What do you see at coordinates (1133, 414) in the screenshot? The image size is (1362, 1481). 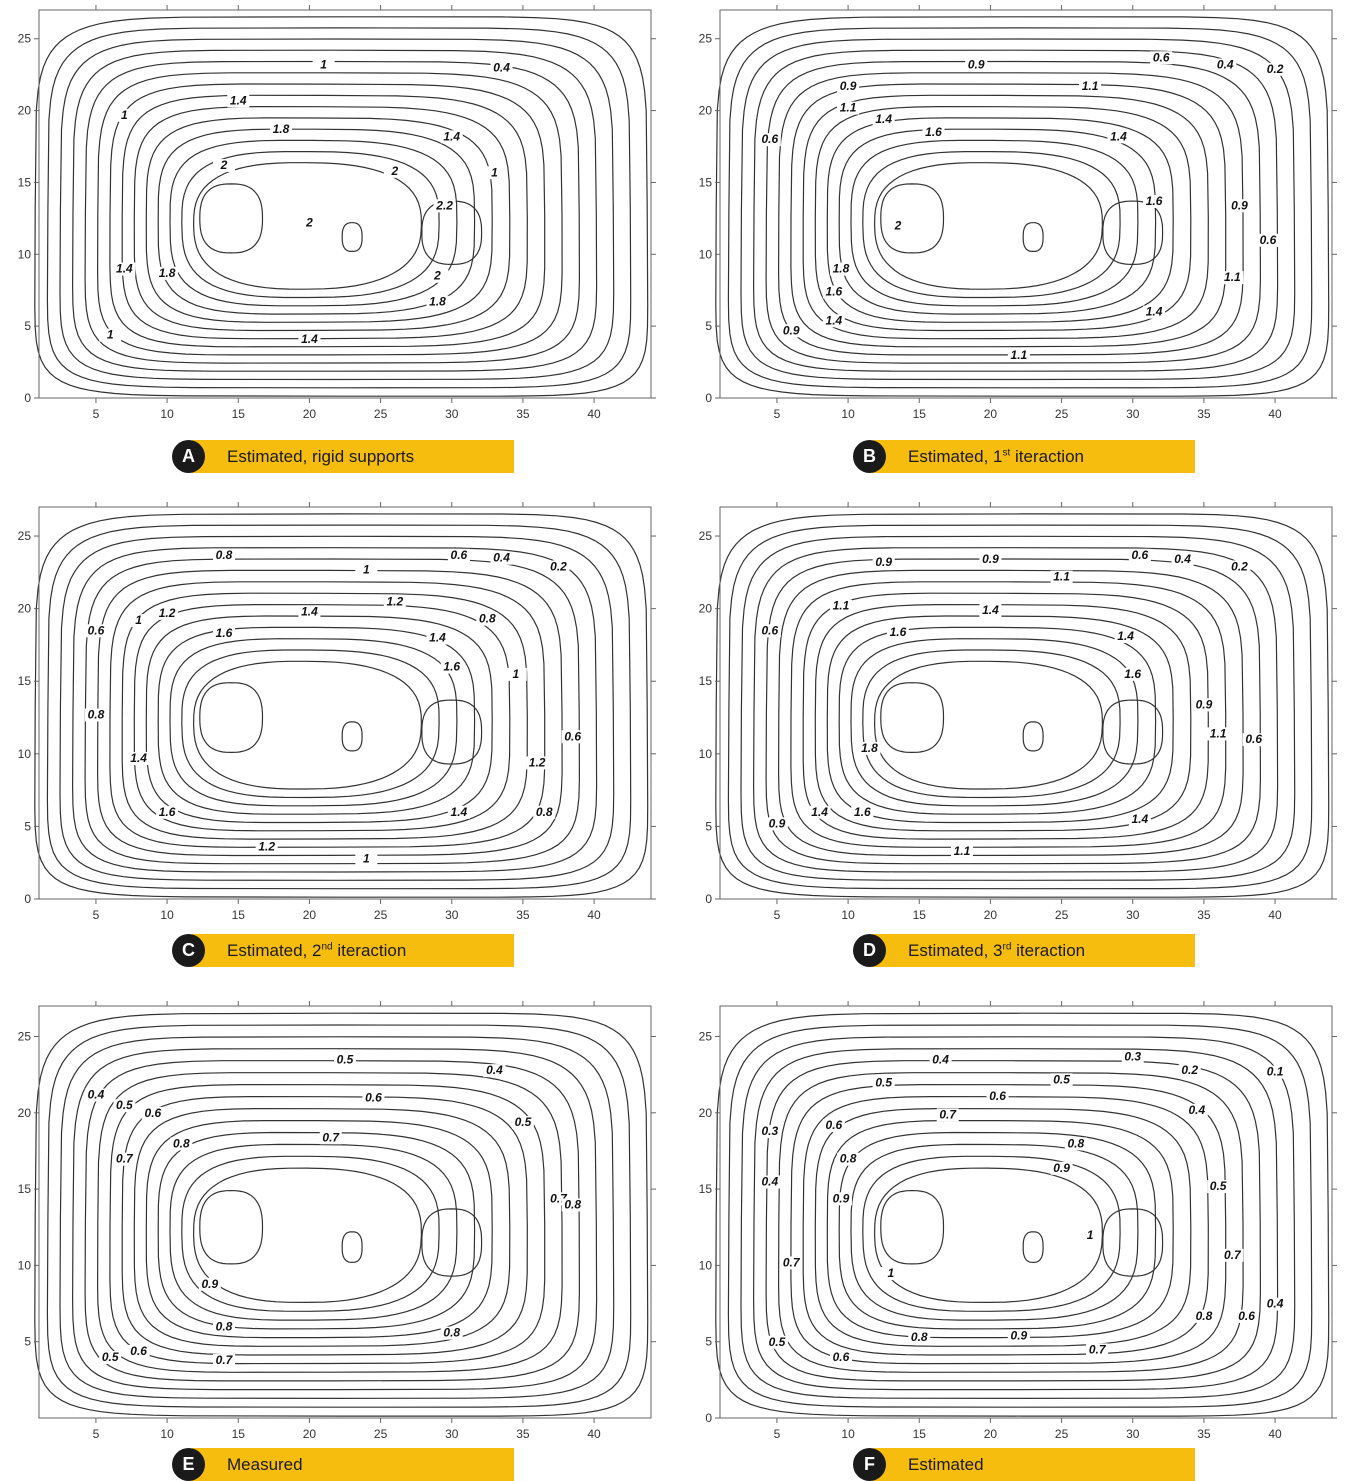 I see `x-tick-label: 30` at bounding box center [1133, 414].